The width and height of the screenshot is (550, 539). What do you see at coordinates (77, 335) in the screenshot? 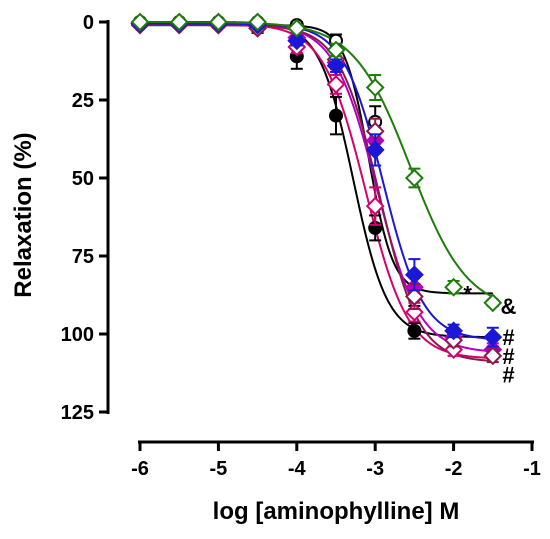
I see `y-tick-label: 100` at bounding box center [77, 335].